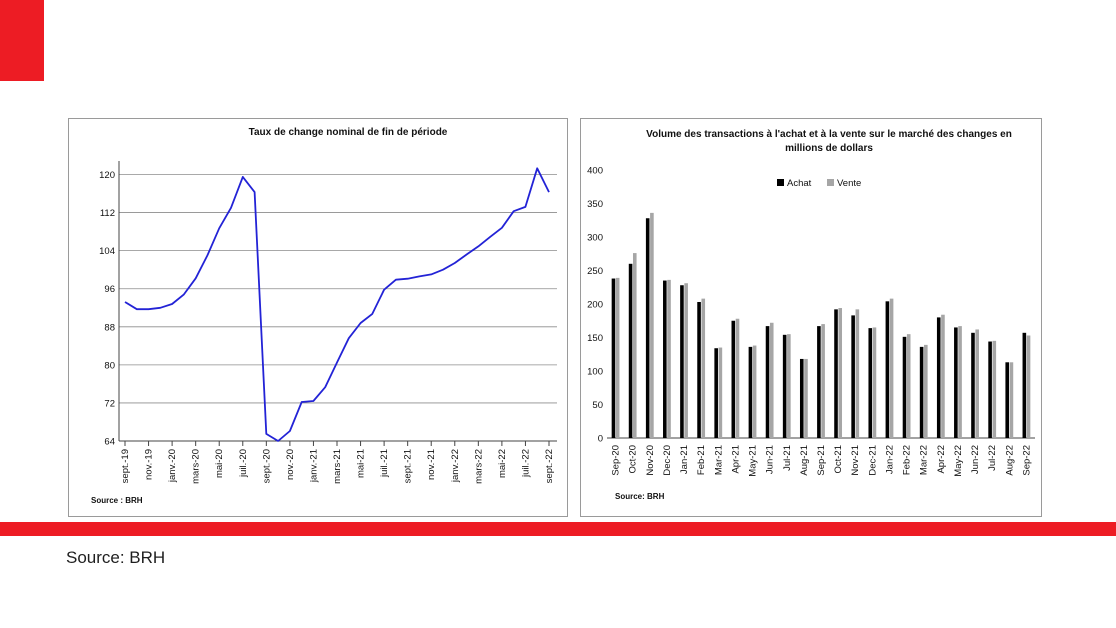  I want to click on x-tick-label: juil.-21, so click(384, 463).